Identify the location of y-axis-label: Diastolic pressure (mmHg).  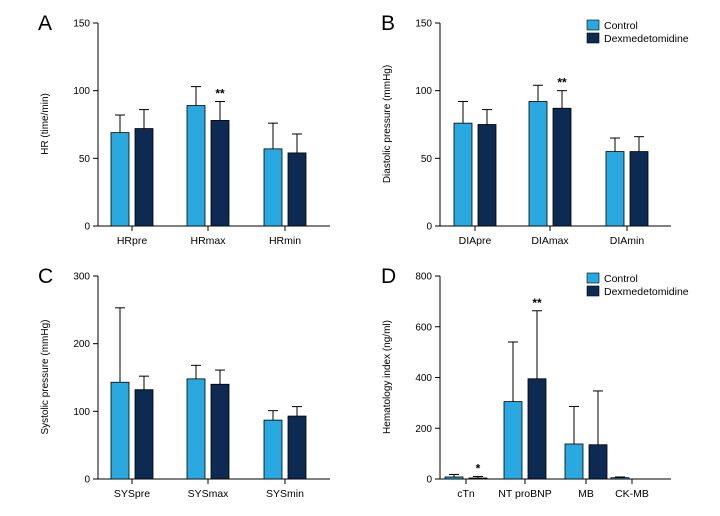
(387, 124).